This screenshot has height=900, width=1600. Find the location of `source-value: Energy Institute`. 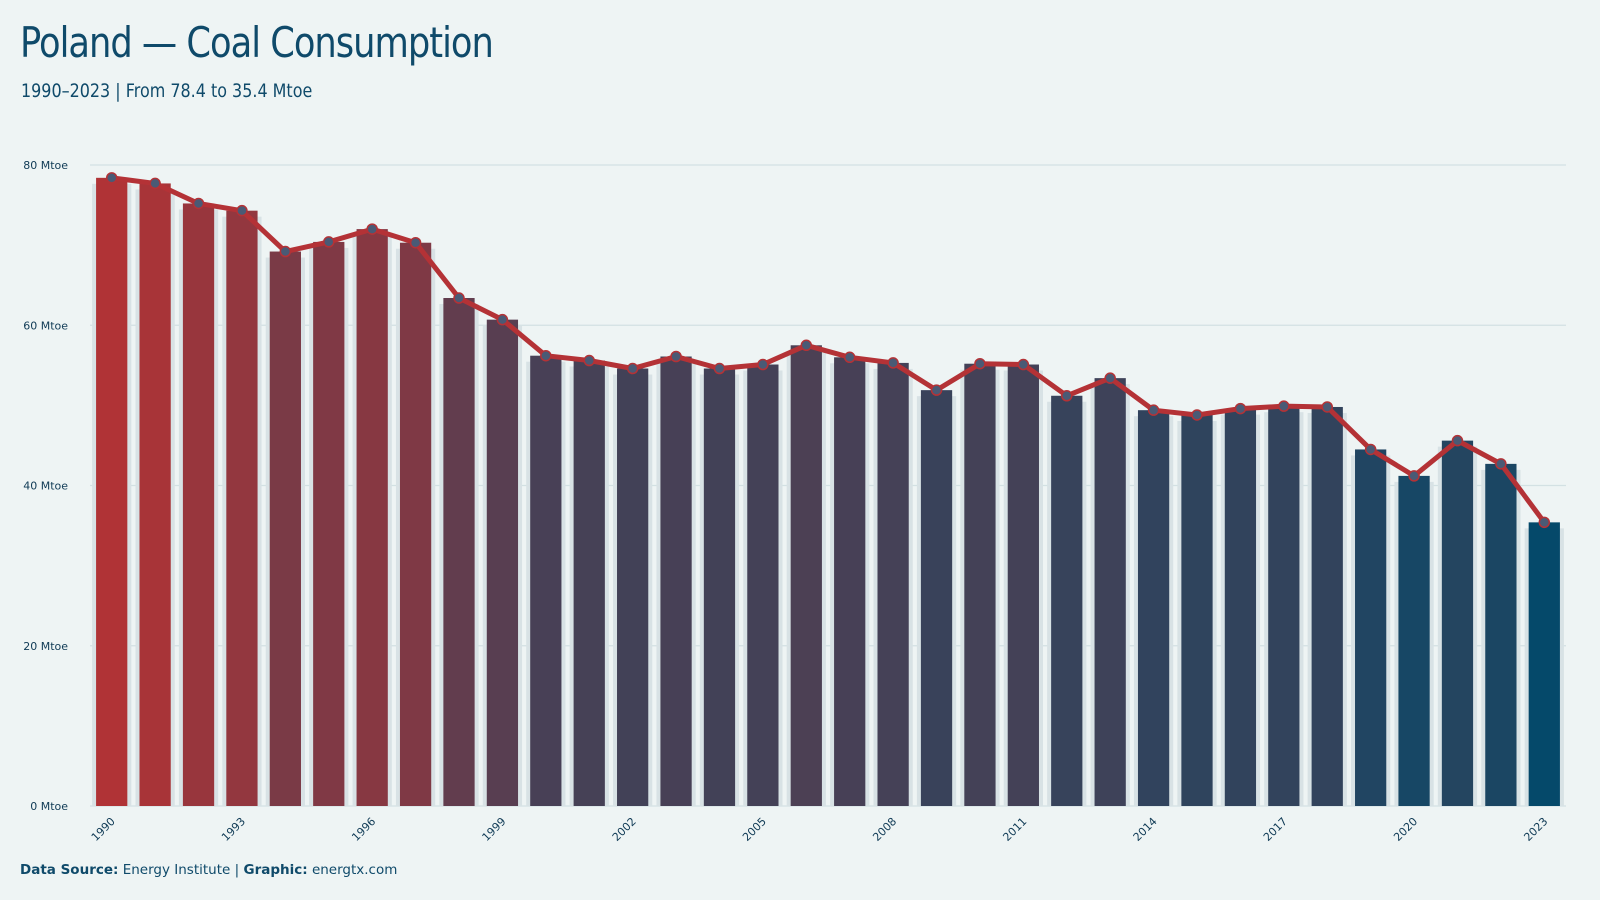

source-value: Energy Institute is located at coordinates (176, 870).